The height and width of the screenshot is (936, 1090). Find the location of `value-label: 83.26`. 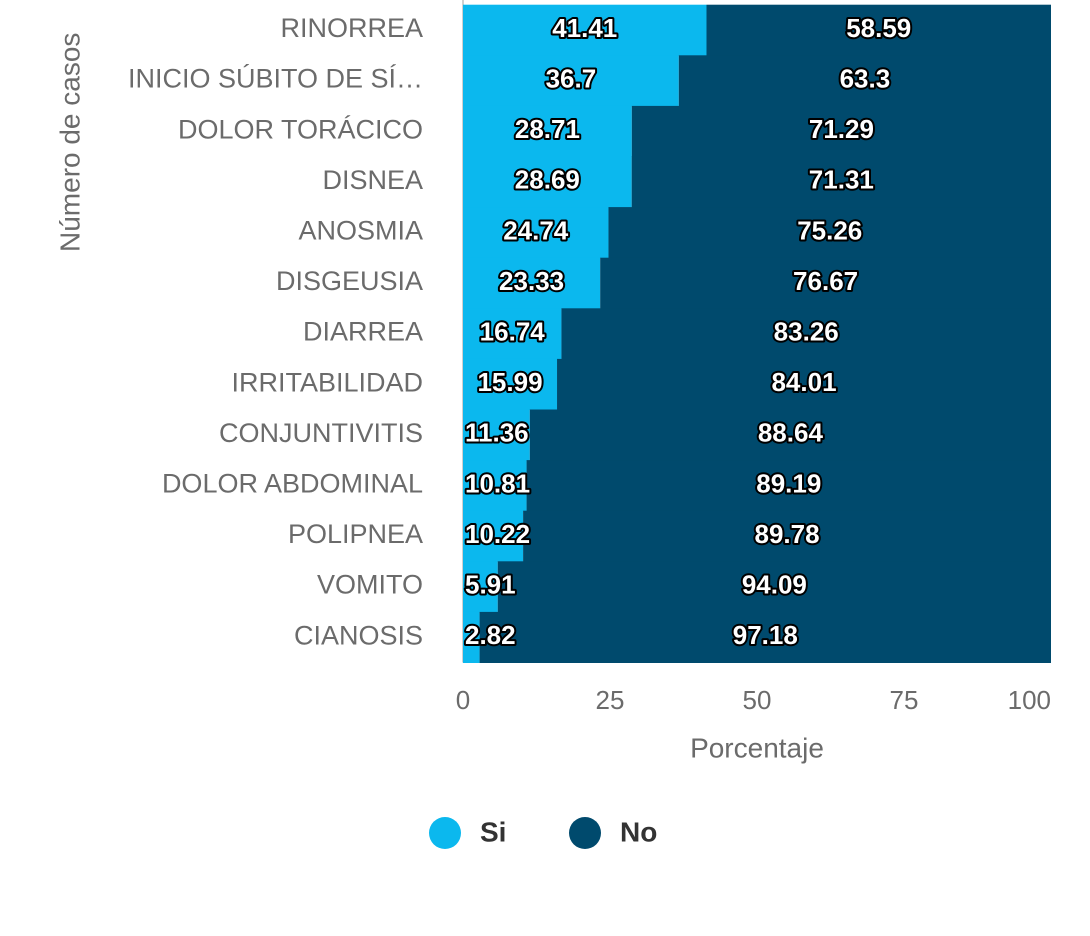

value-label: 83.26 is located at coordinates (806, 331).